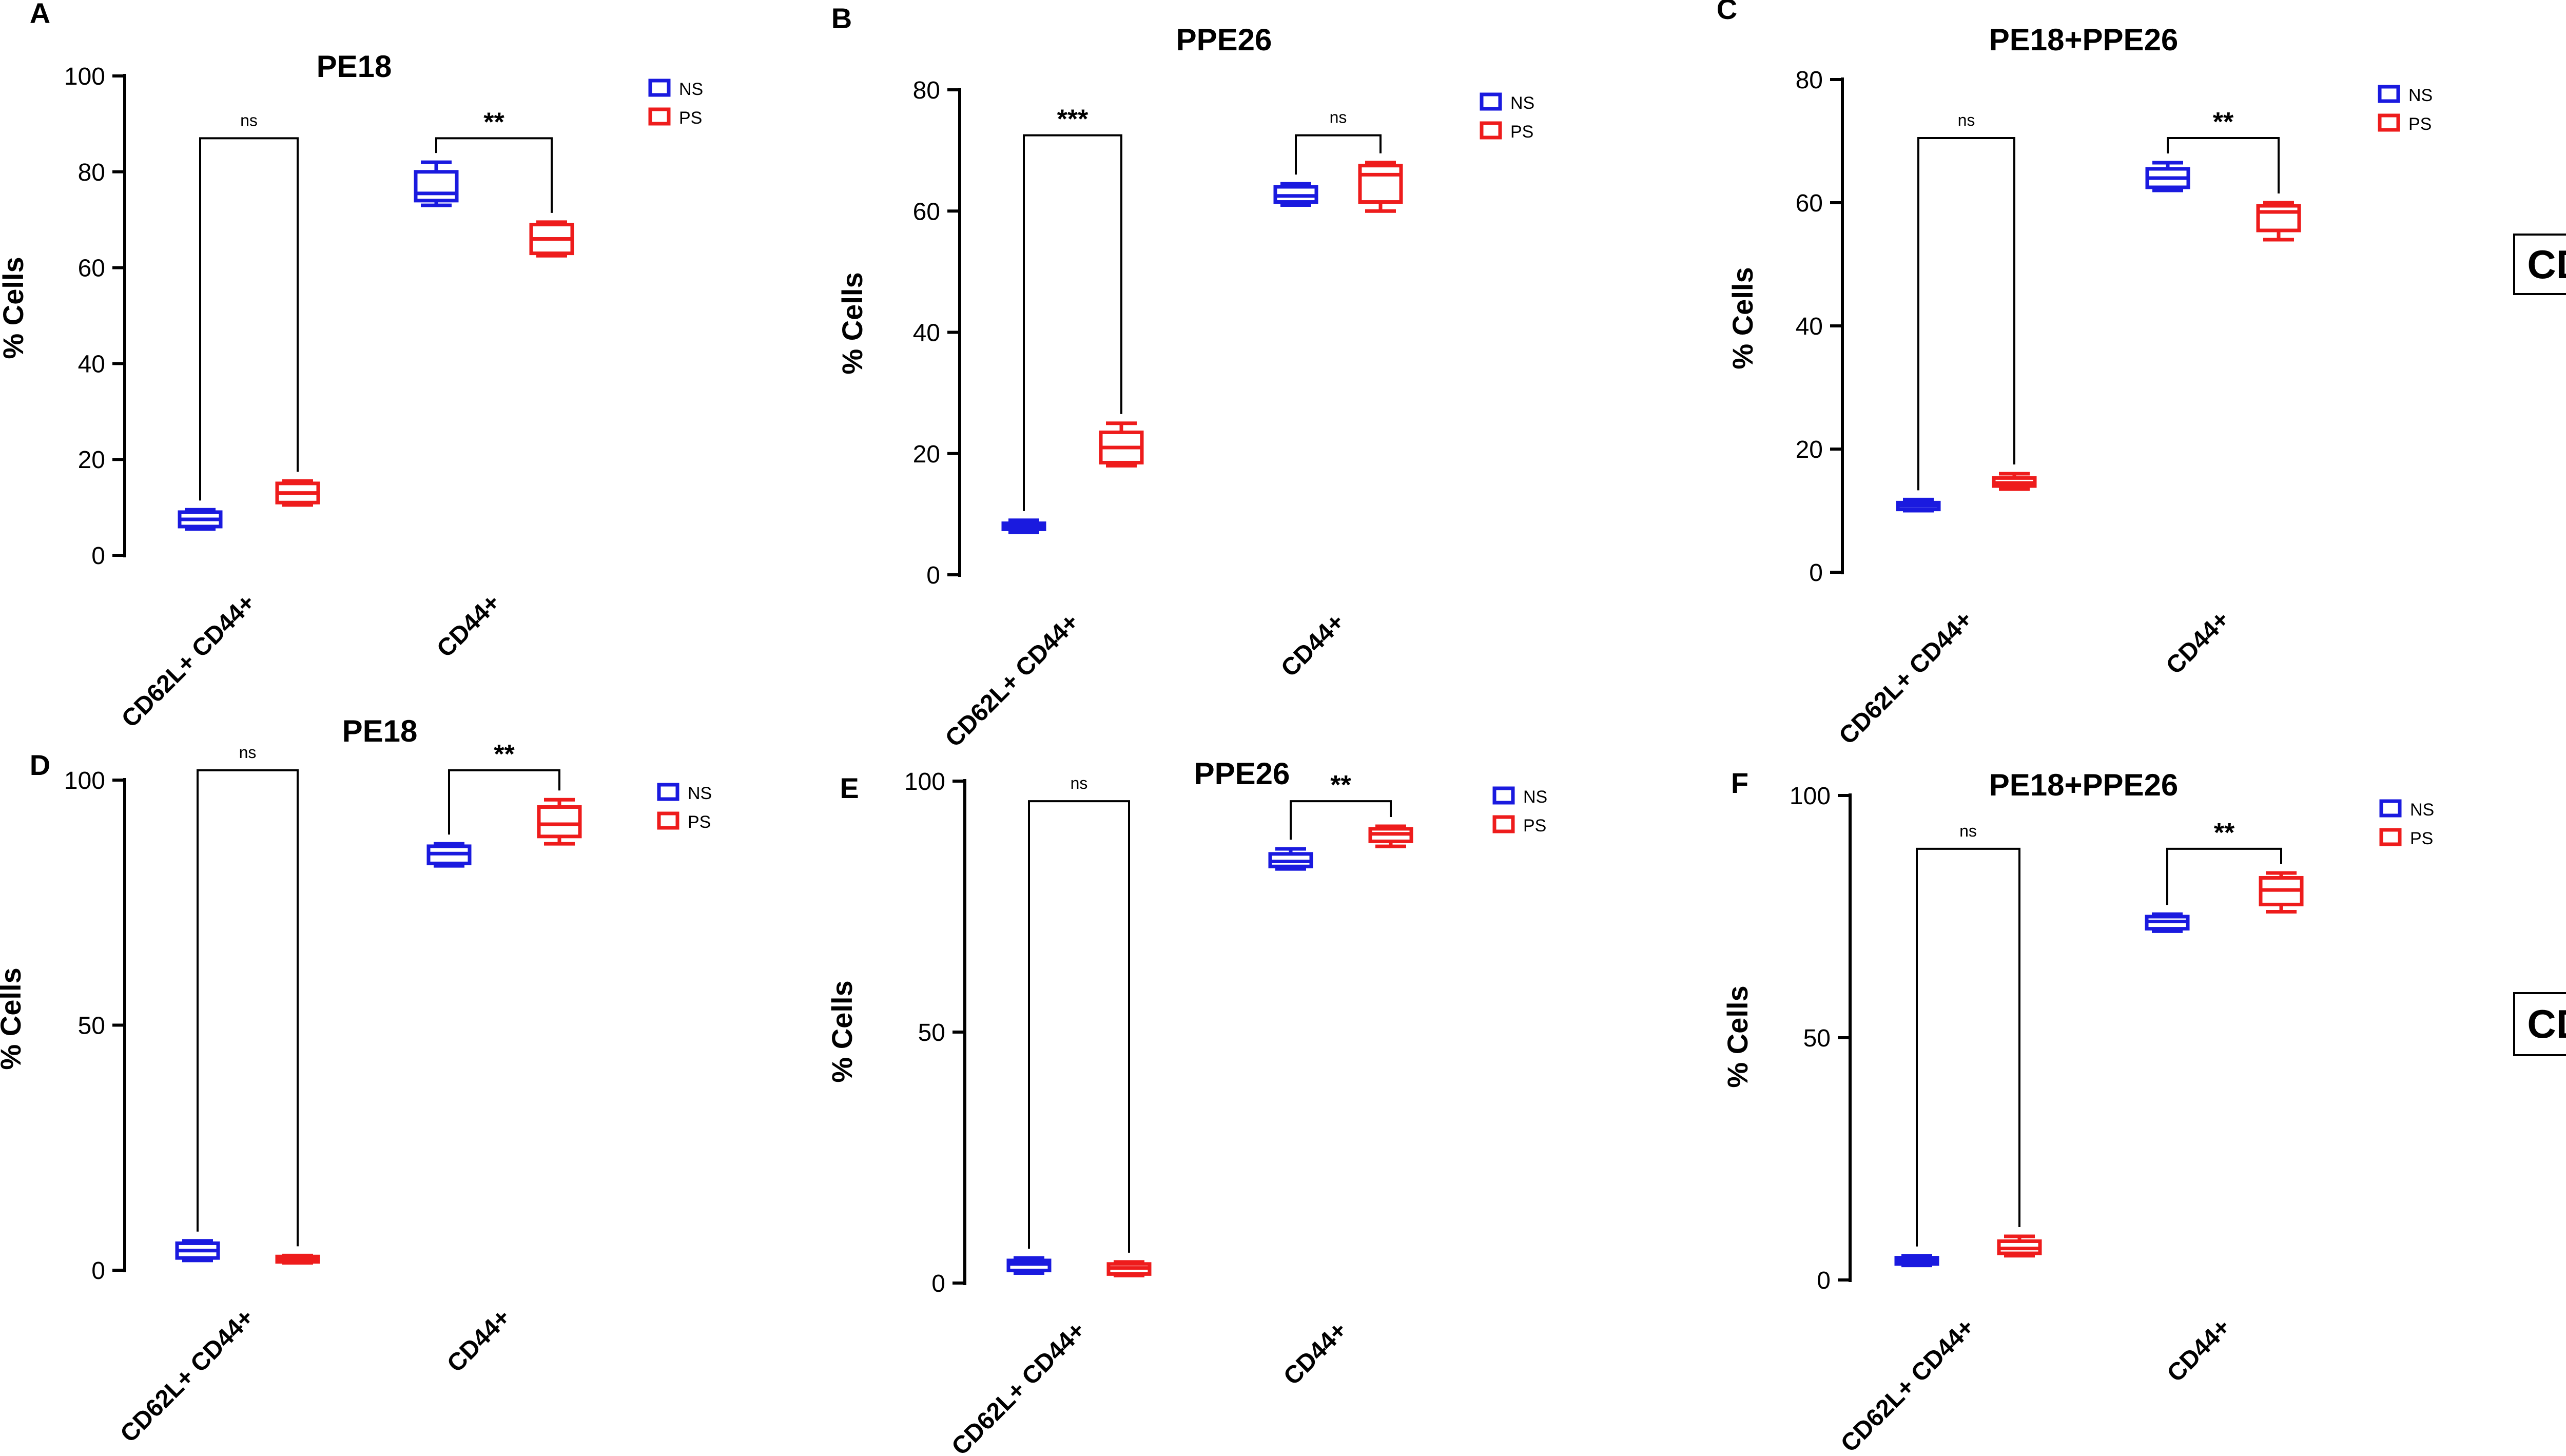 The height and width of the screenshot is (1456, 2566). What do you see at coordinates (1727, 12) in the screenshot?
I see `panel-c-letter: C` at bounding box center [1727, 12].